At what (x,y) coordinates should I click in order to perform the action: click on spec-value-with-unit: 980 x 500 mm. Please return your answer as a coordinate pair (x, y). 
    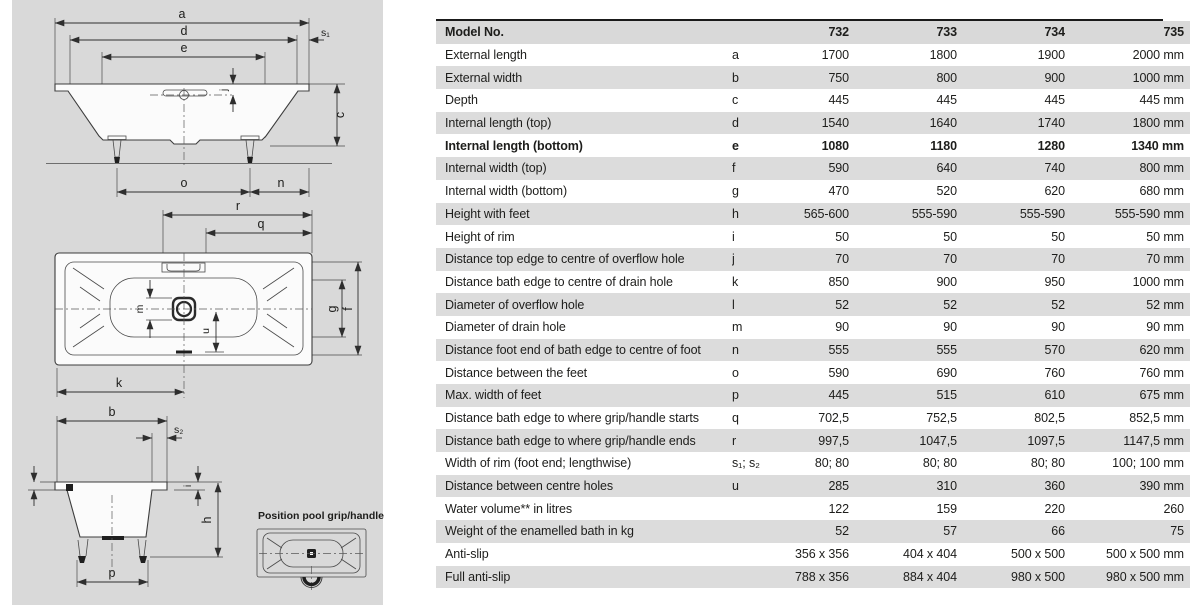
    Looking at the image, I should click on (1144, 576).